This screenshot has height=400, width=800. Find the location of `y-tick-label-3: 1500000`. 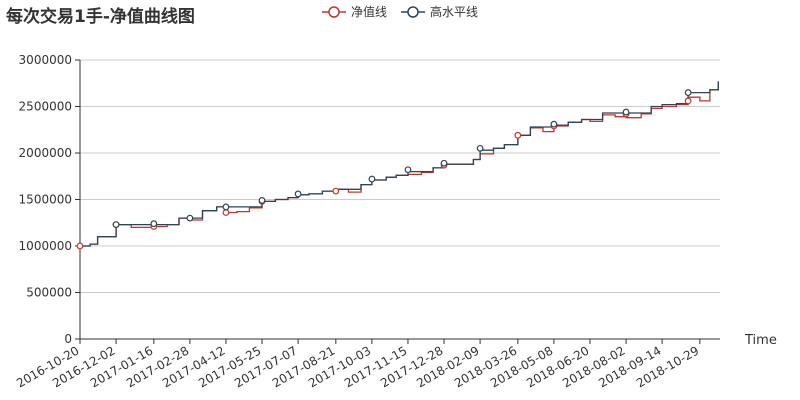

y-tick-label-3: 1500000 is located at coordinates (45, 200).